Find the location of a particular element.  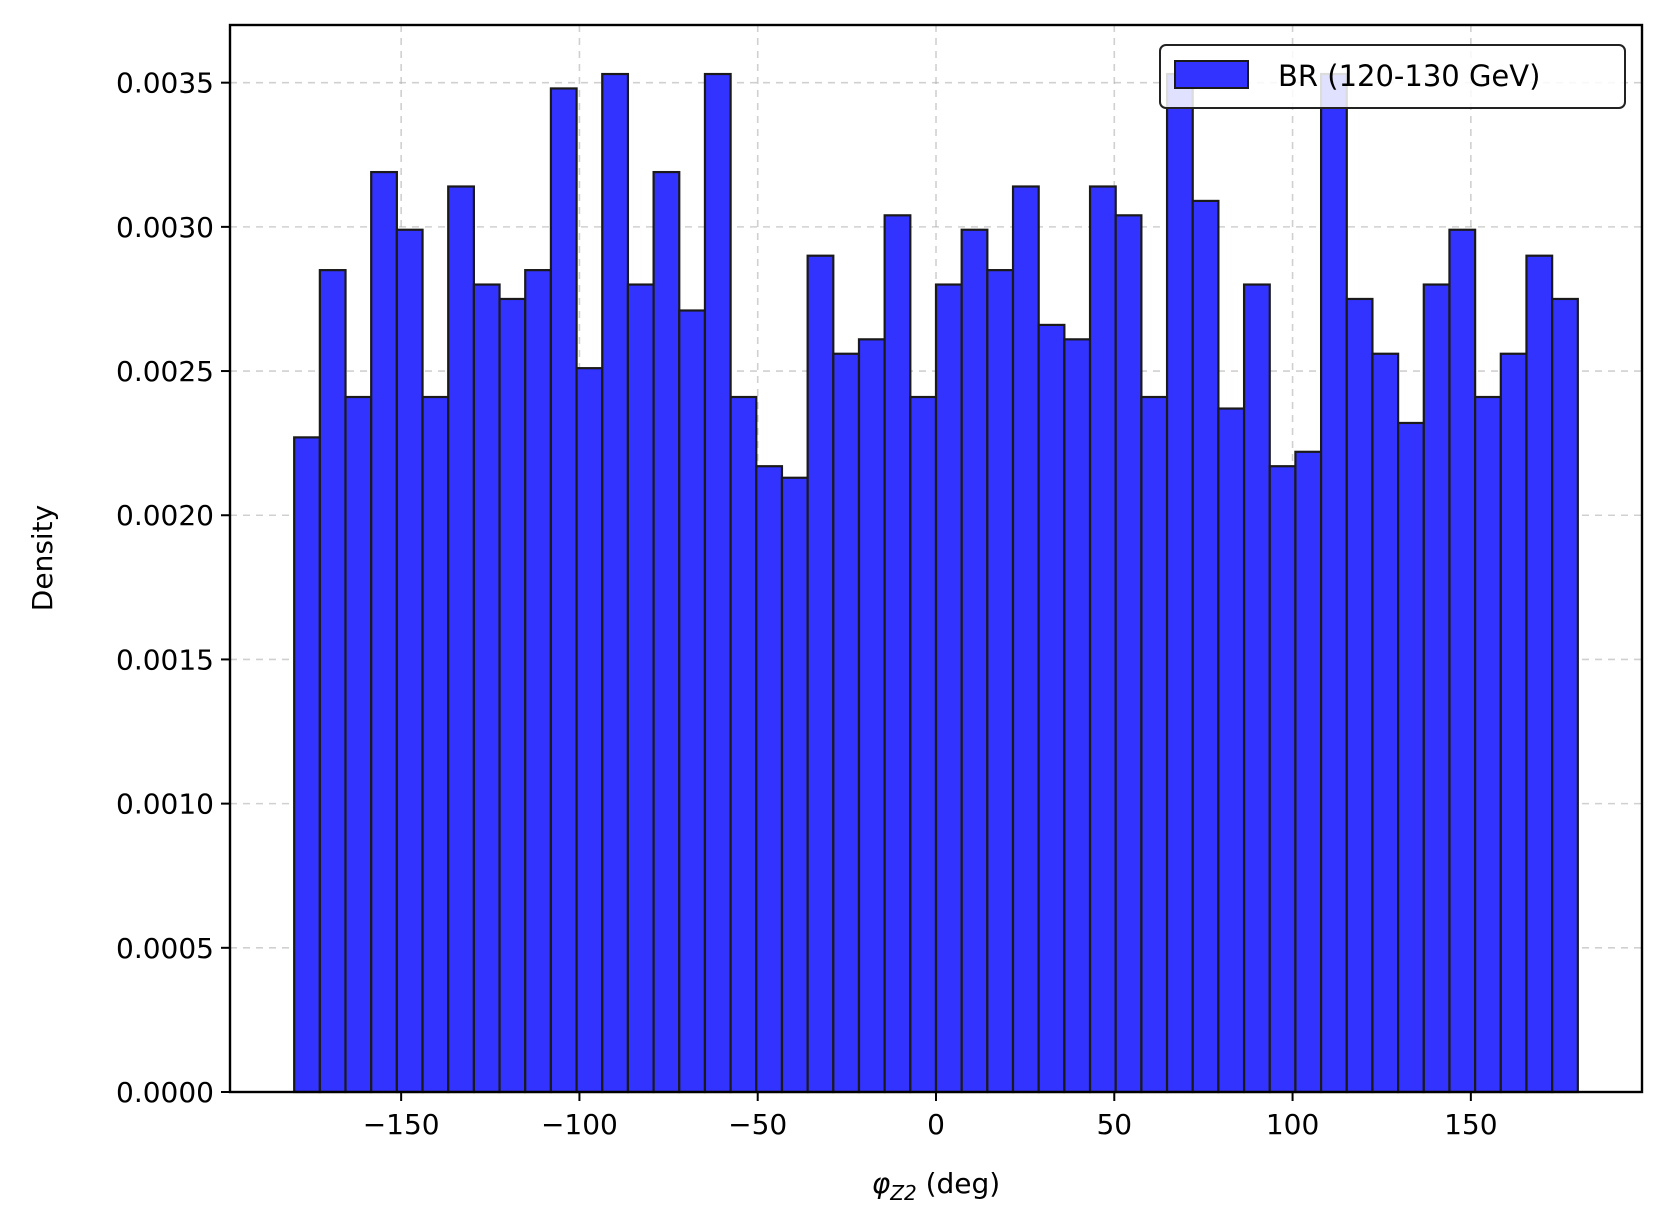

x-axis-label-symbol: φ is located at coordinates (881, 1183).